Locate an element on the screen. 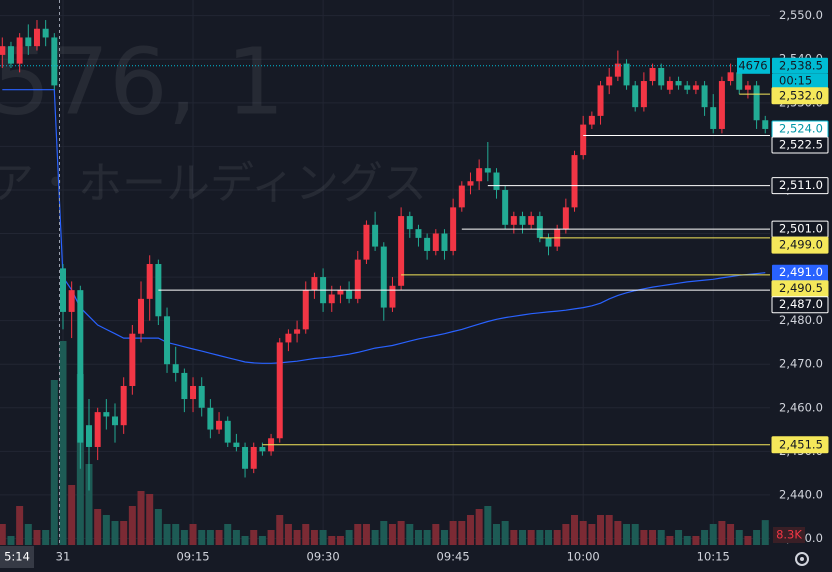 This screenshot has width=832, height=572. last-price-label-box is located at coordinates (800, 65).